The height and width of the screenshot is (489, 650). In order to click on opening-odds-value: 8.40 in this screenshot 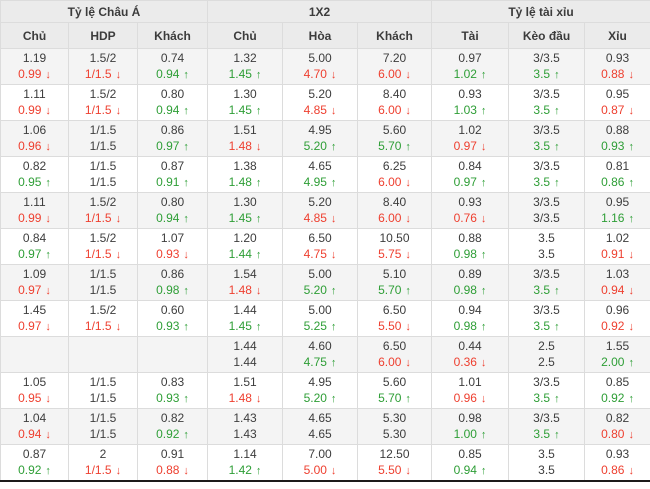, I will do `click(394, 94)`.